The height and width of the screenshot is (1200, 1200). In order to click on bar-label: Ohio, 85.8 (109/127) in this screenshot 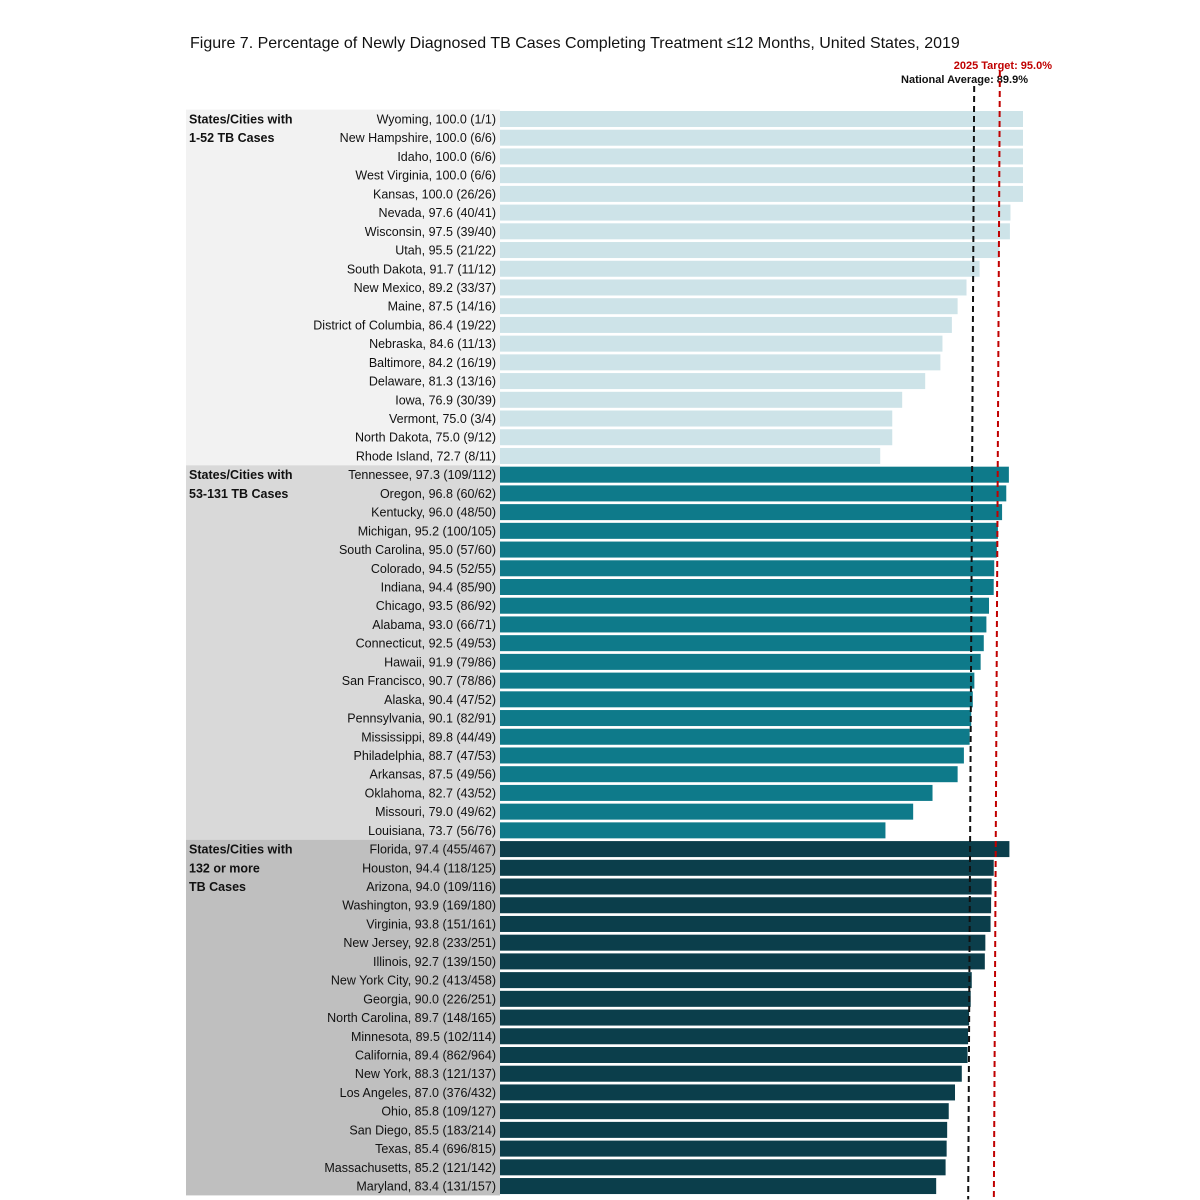, I will do `click(438, 1112)`.